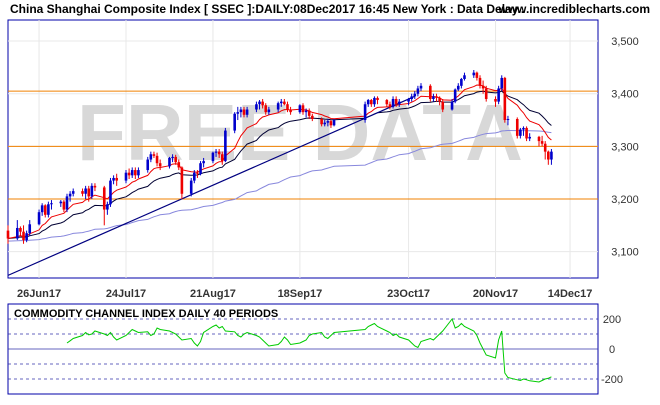 The width and height of the screenshot is (660, 405). What do you see at coordinates (146, 314) in the screenshot?
I see `cci-title: COMMODITY CHANNEL INDEX DAILY 40 PERIODS` at bounding box center [146, 314].